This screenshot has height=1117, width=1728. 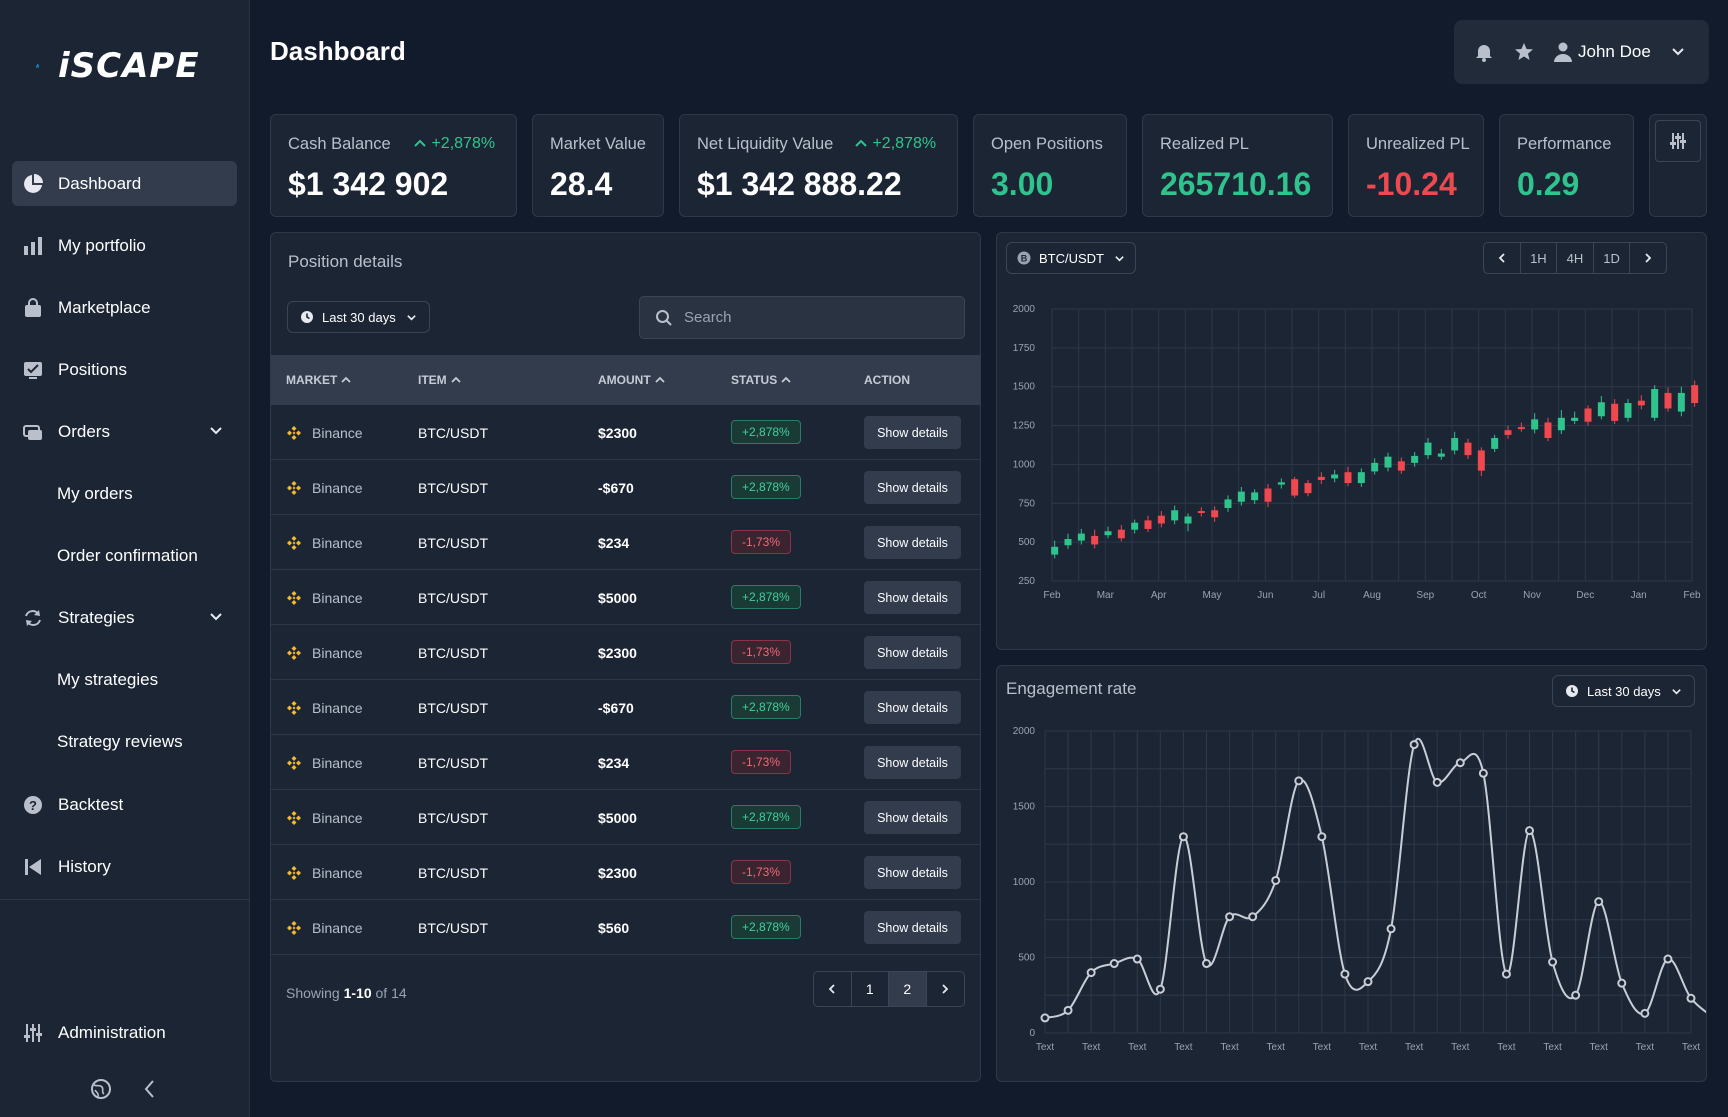 I want to click on pair-selector-dropdown: B BTC/USDT, so click(x=1071, y=258).